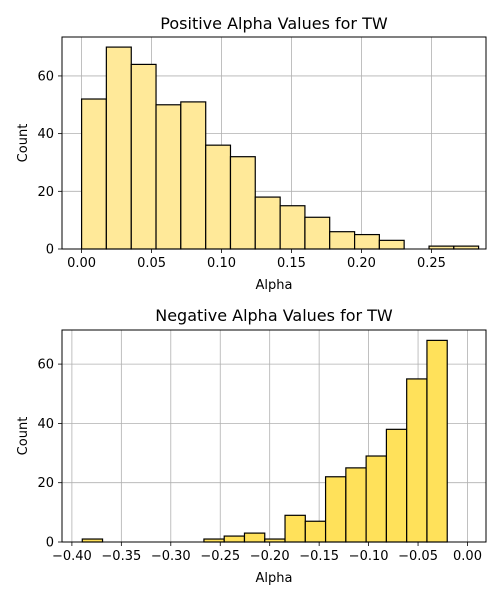 This screenshot has height=600, width=500. Describe the element at coordinates (72, 556) in the screenshot. I see `x-tick-label: −0.40` at that location.